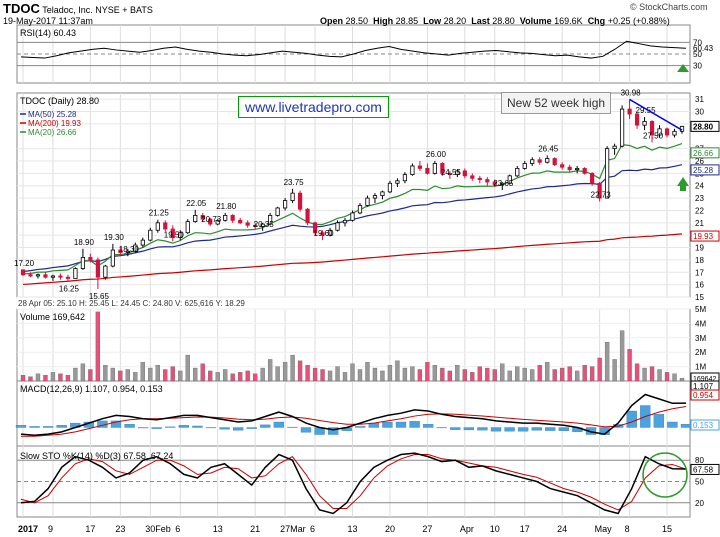  Describe the element at coordinates (703, 425) in the screenshot. I see `macd-last-value: 0.153` at that location.